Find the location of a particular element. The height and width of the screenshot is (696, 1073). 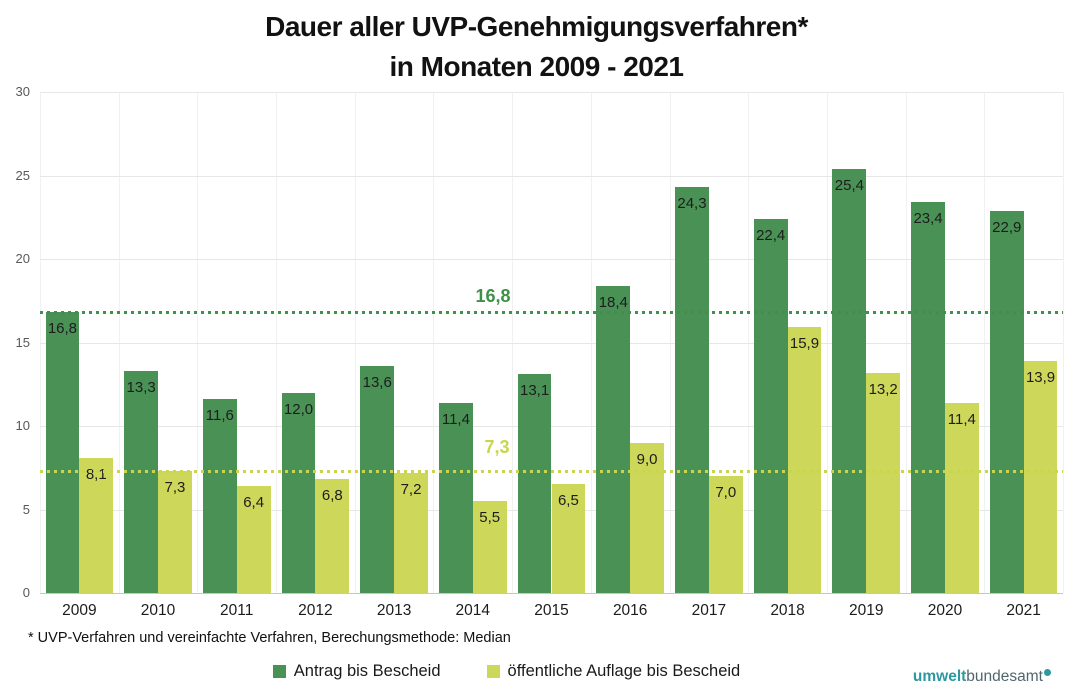

bar-value-label-antrag-2012: 12,0 is located at coordinates (298, 409).